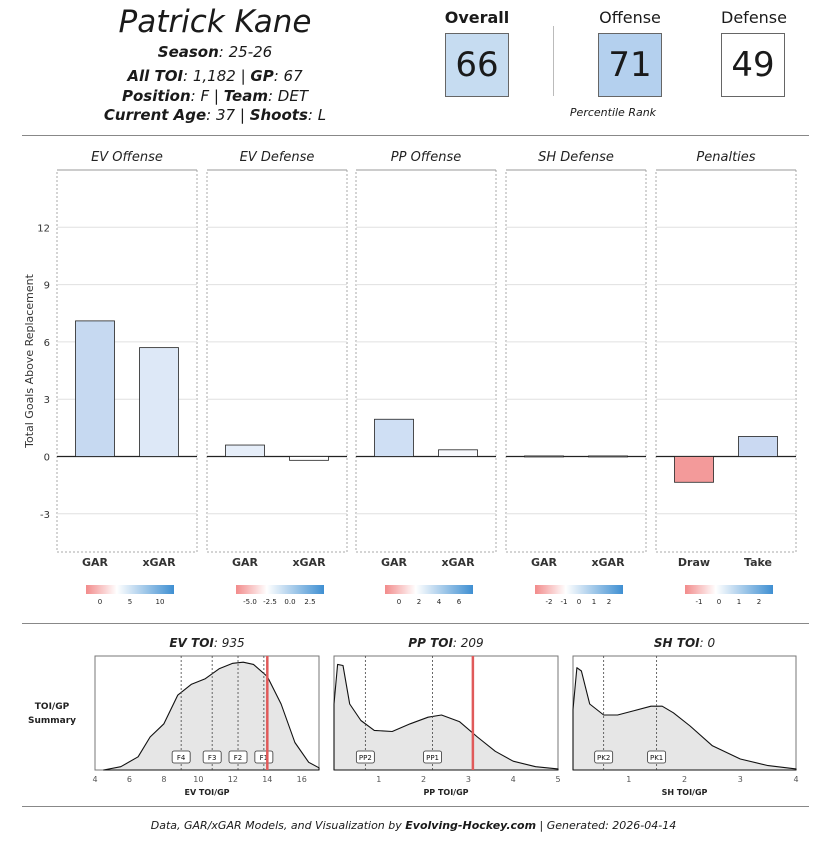  What do you see at coordinates (270, 602) in the screenshot?
I see `legend-tick-label: -2.5` at bounding box center [270, 602].